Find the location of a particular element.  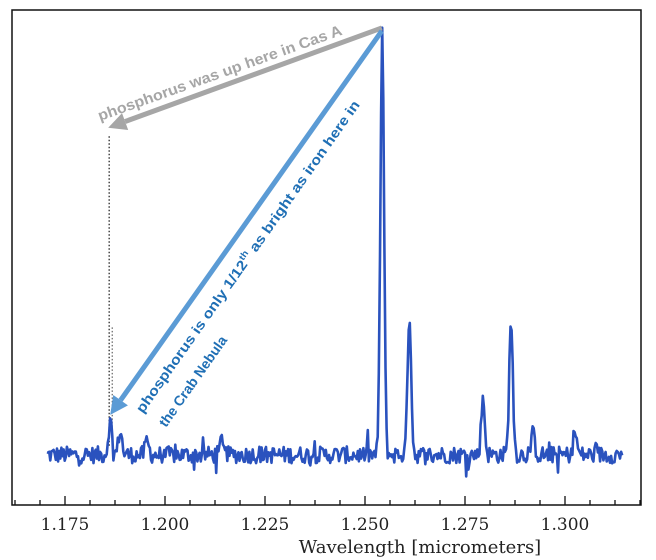

x-tick-label: 1.200 is located at coordinates (165, 525).